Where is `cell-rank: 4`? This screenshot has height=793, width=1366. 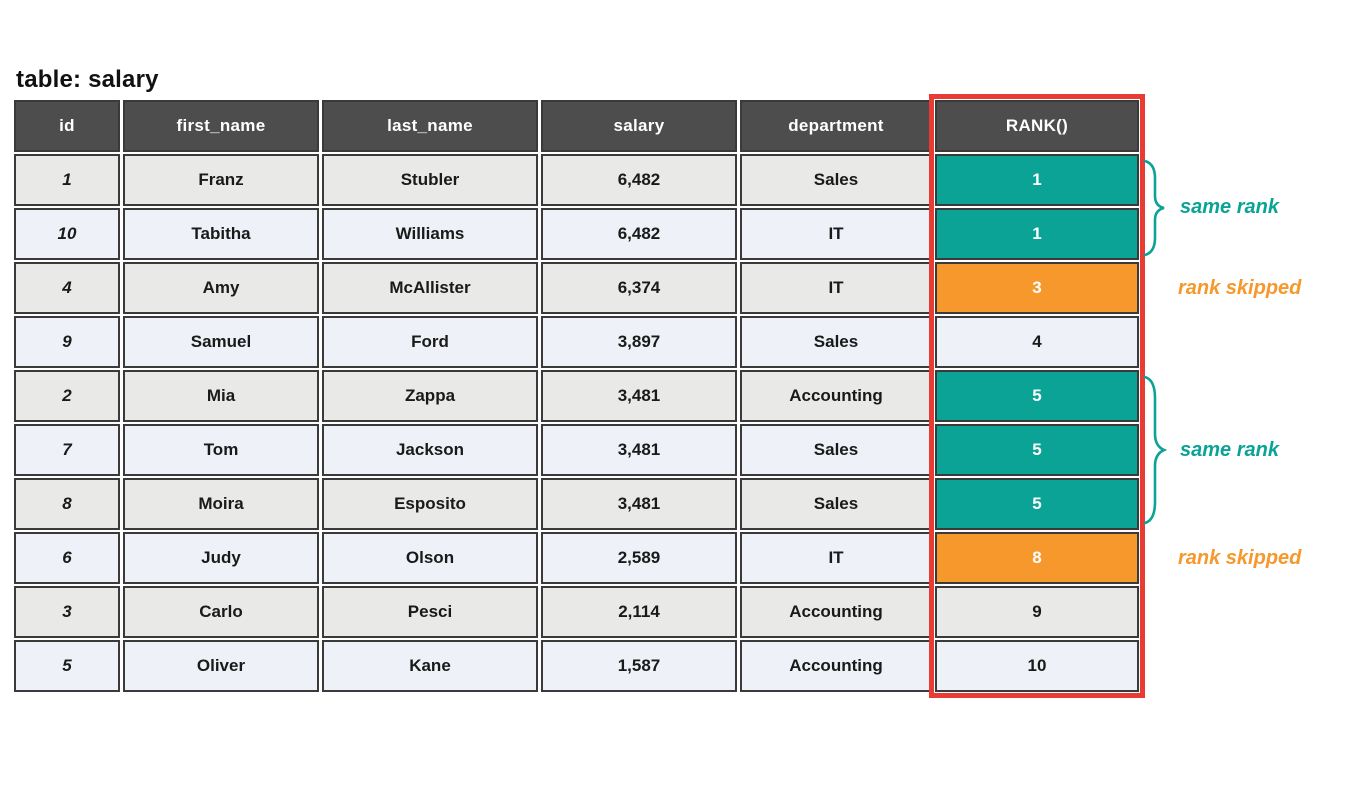
cell-rank: 4 is located at coordinates (1037, 342).